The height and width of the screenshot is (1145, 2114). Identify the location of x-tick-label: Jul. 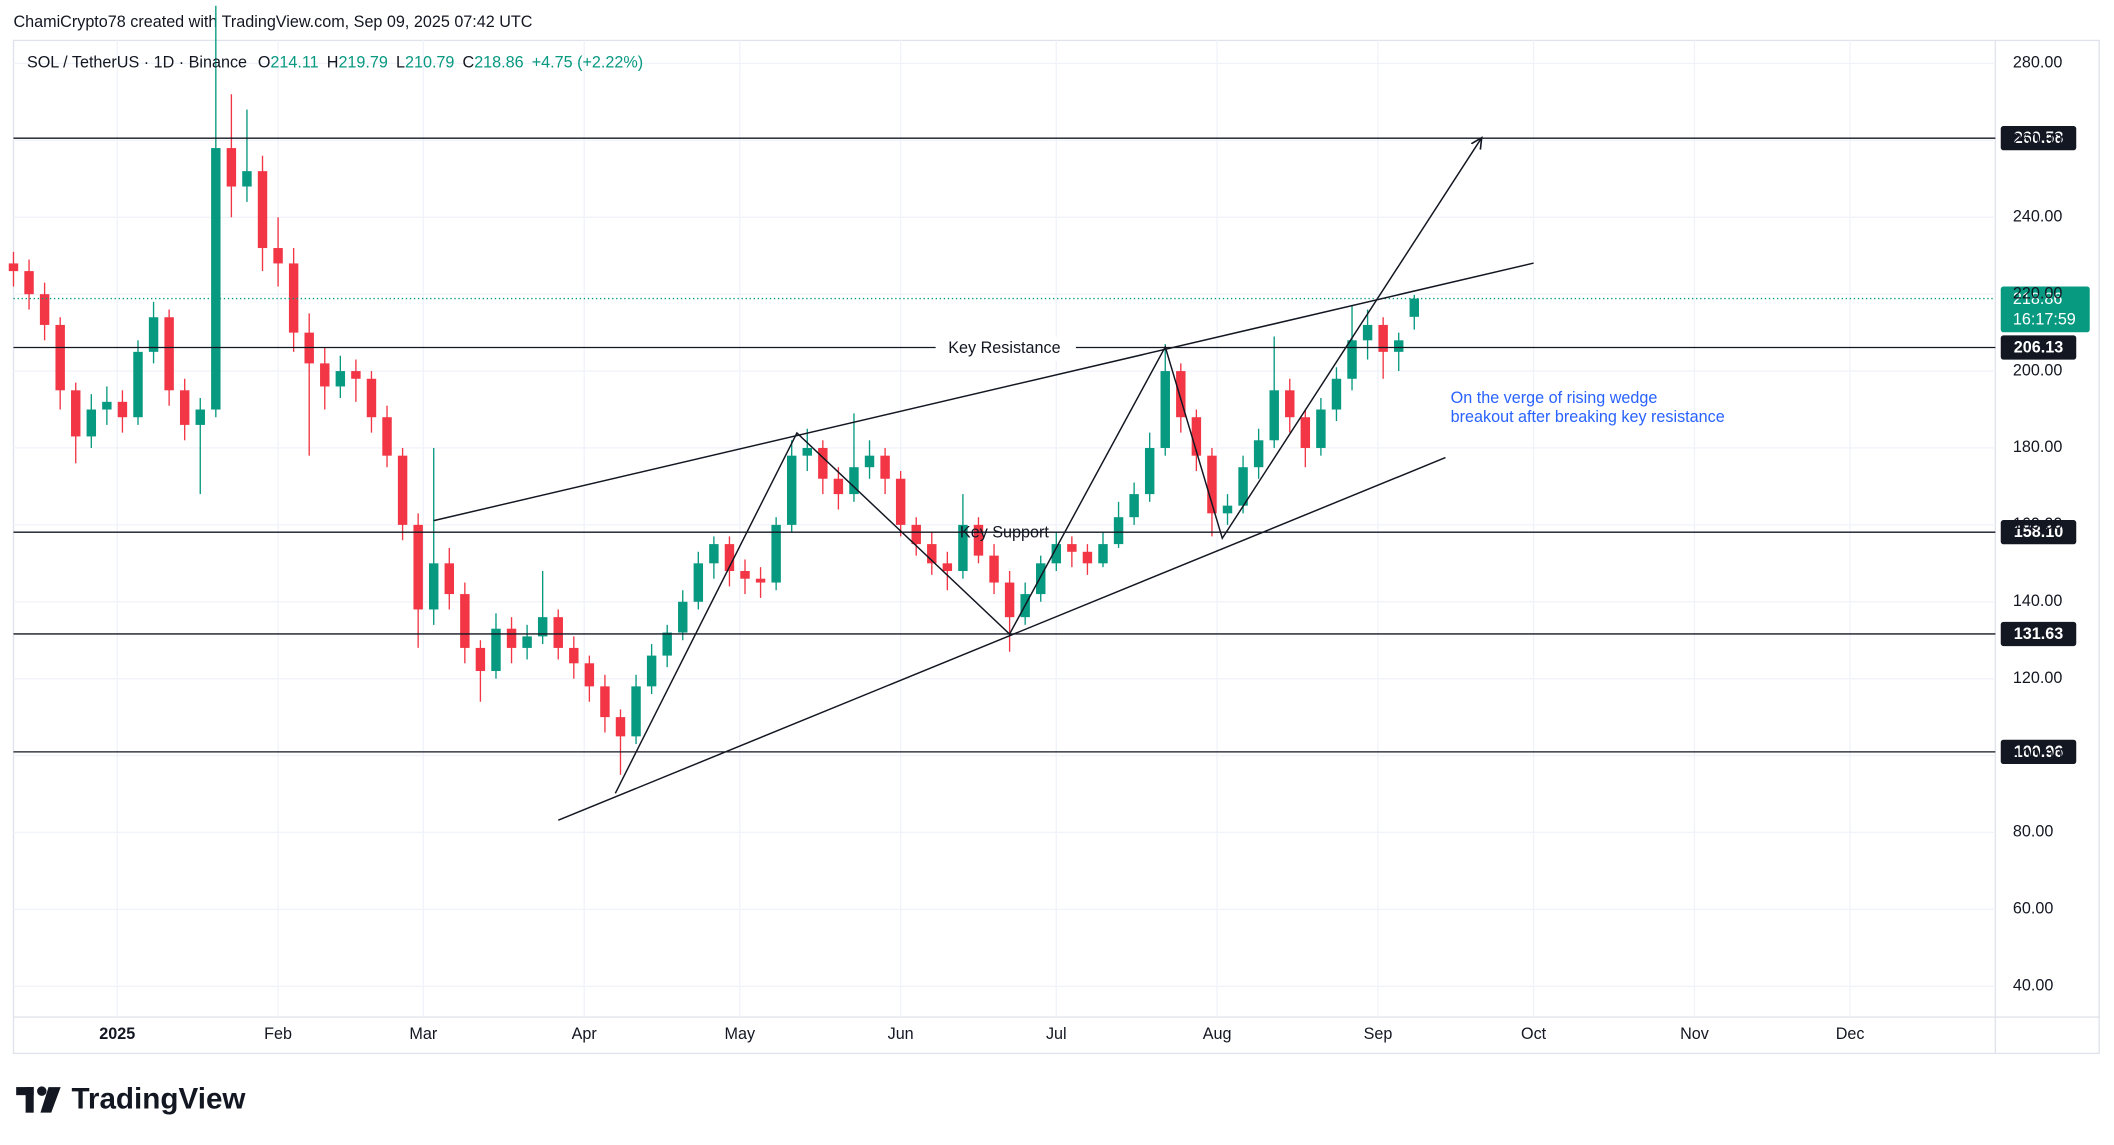
(1056, 1034).